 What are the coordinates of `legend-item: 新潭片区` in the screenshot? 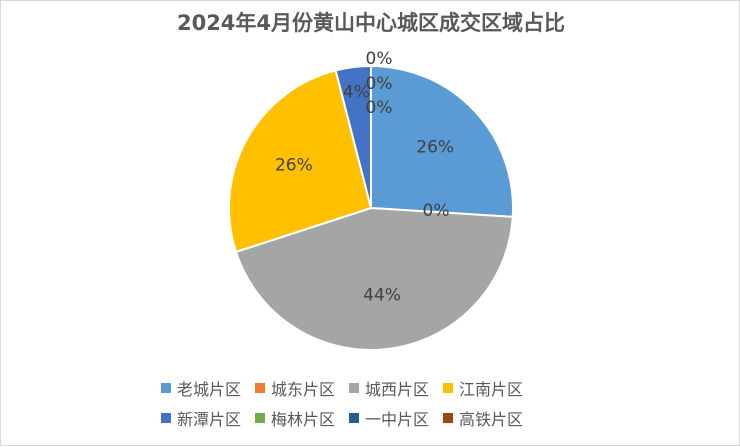 It's located at (201, 418).